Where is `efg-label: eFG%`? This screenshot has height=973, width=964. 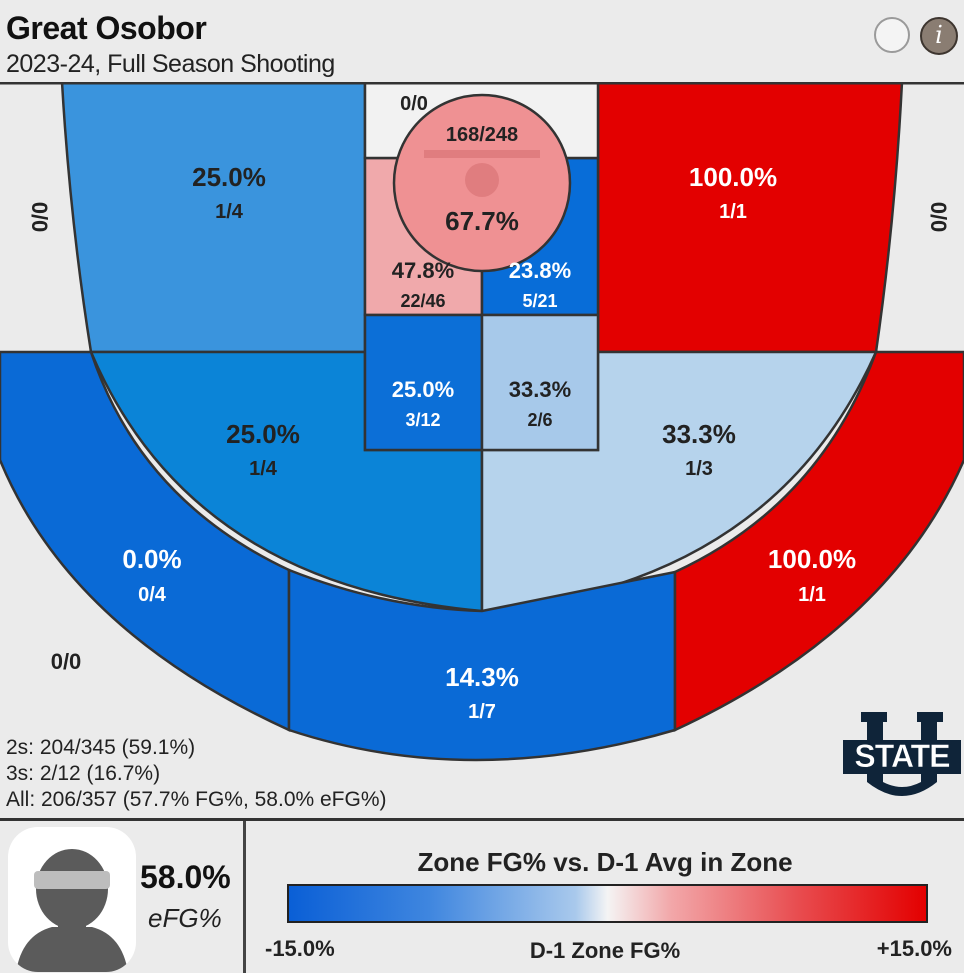 efg-label: eFG% is located at coordinates (185, 918).